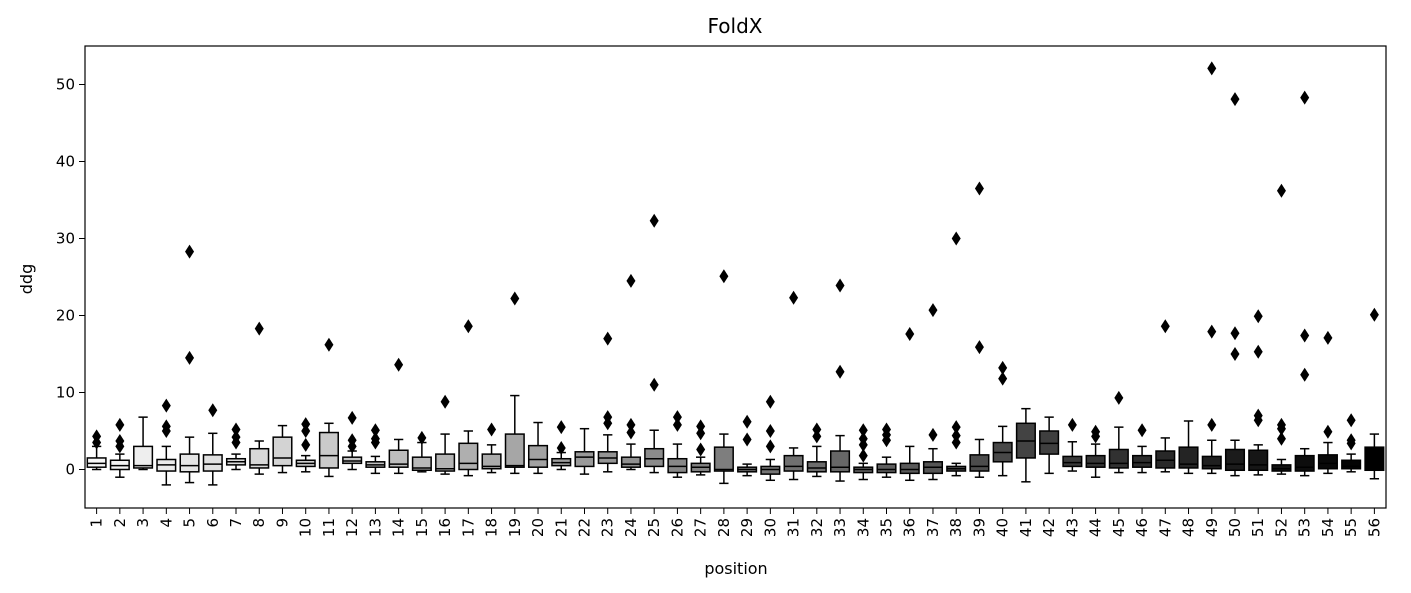 The height and width of the screenshot is (593, 1411). What do you see at coordinates (65, 316) in the screenshot?
I see `y-tick-label: 20` at bounding box center [65, 316].